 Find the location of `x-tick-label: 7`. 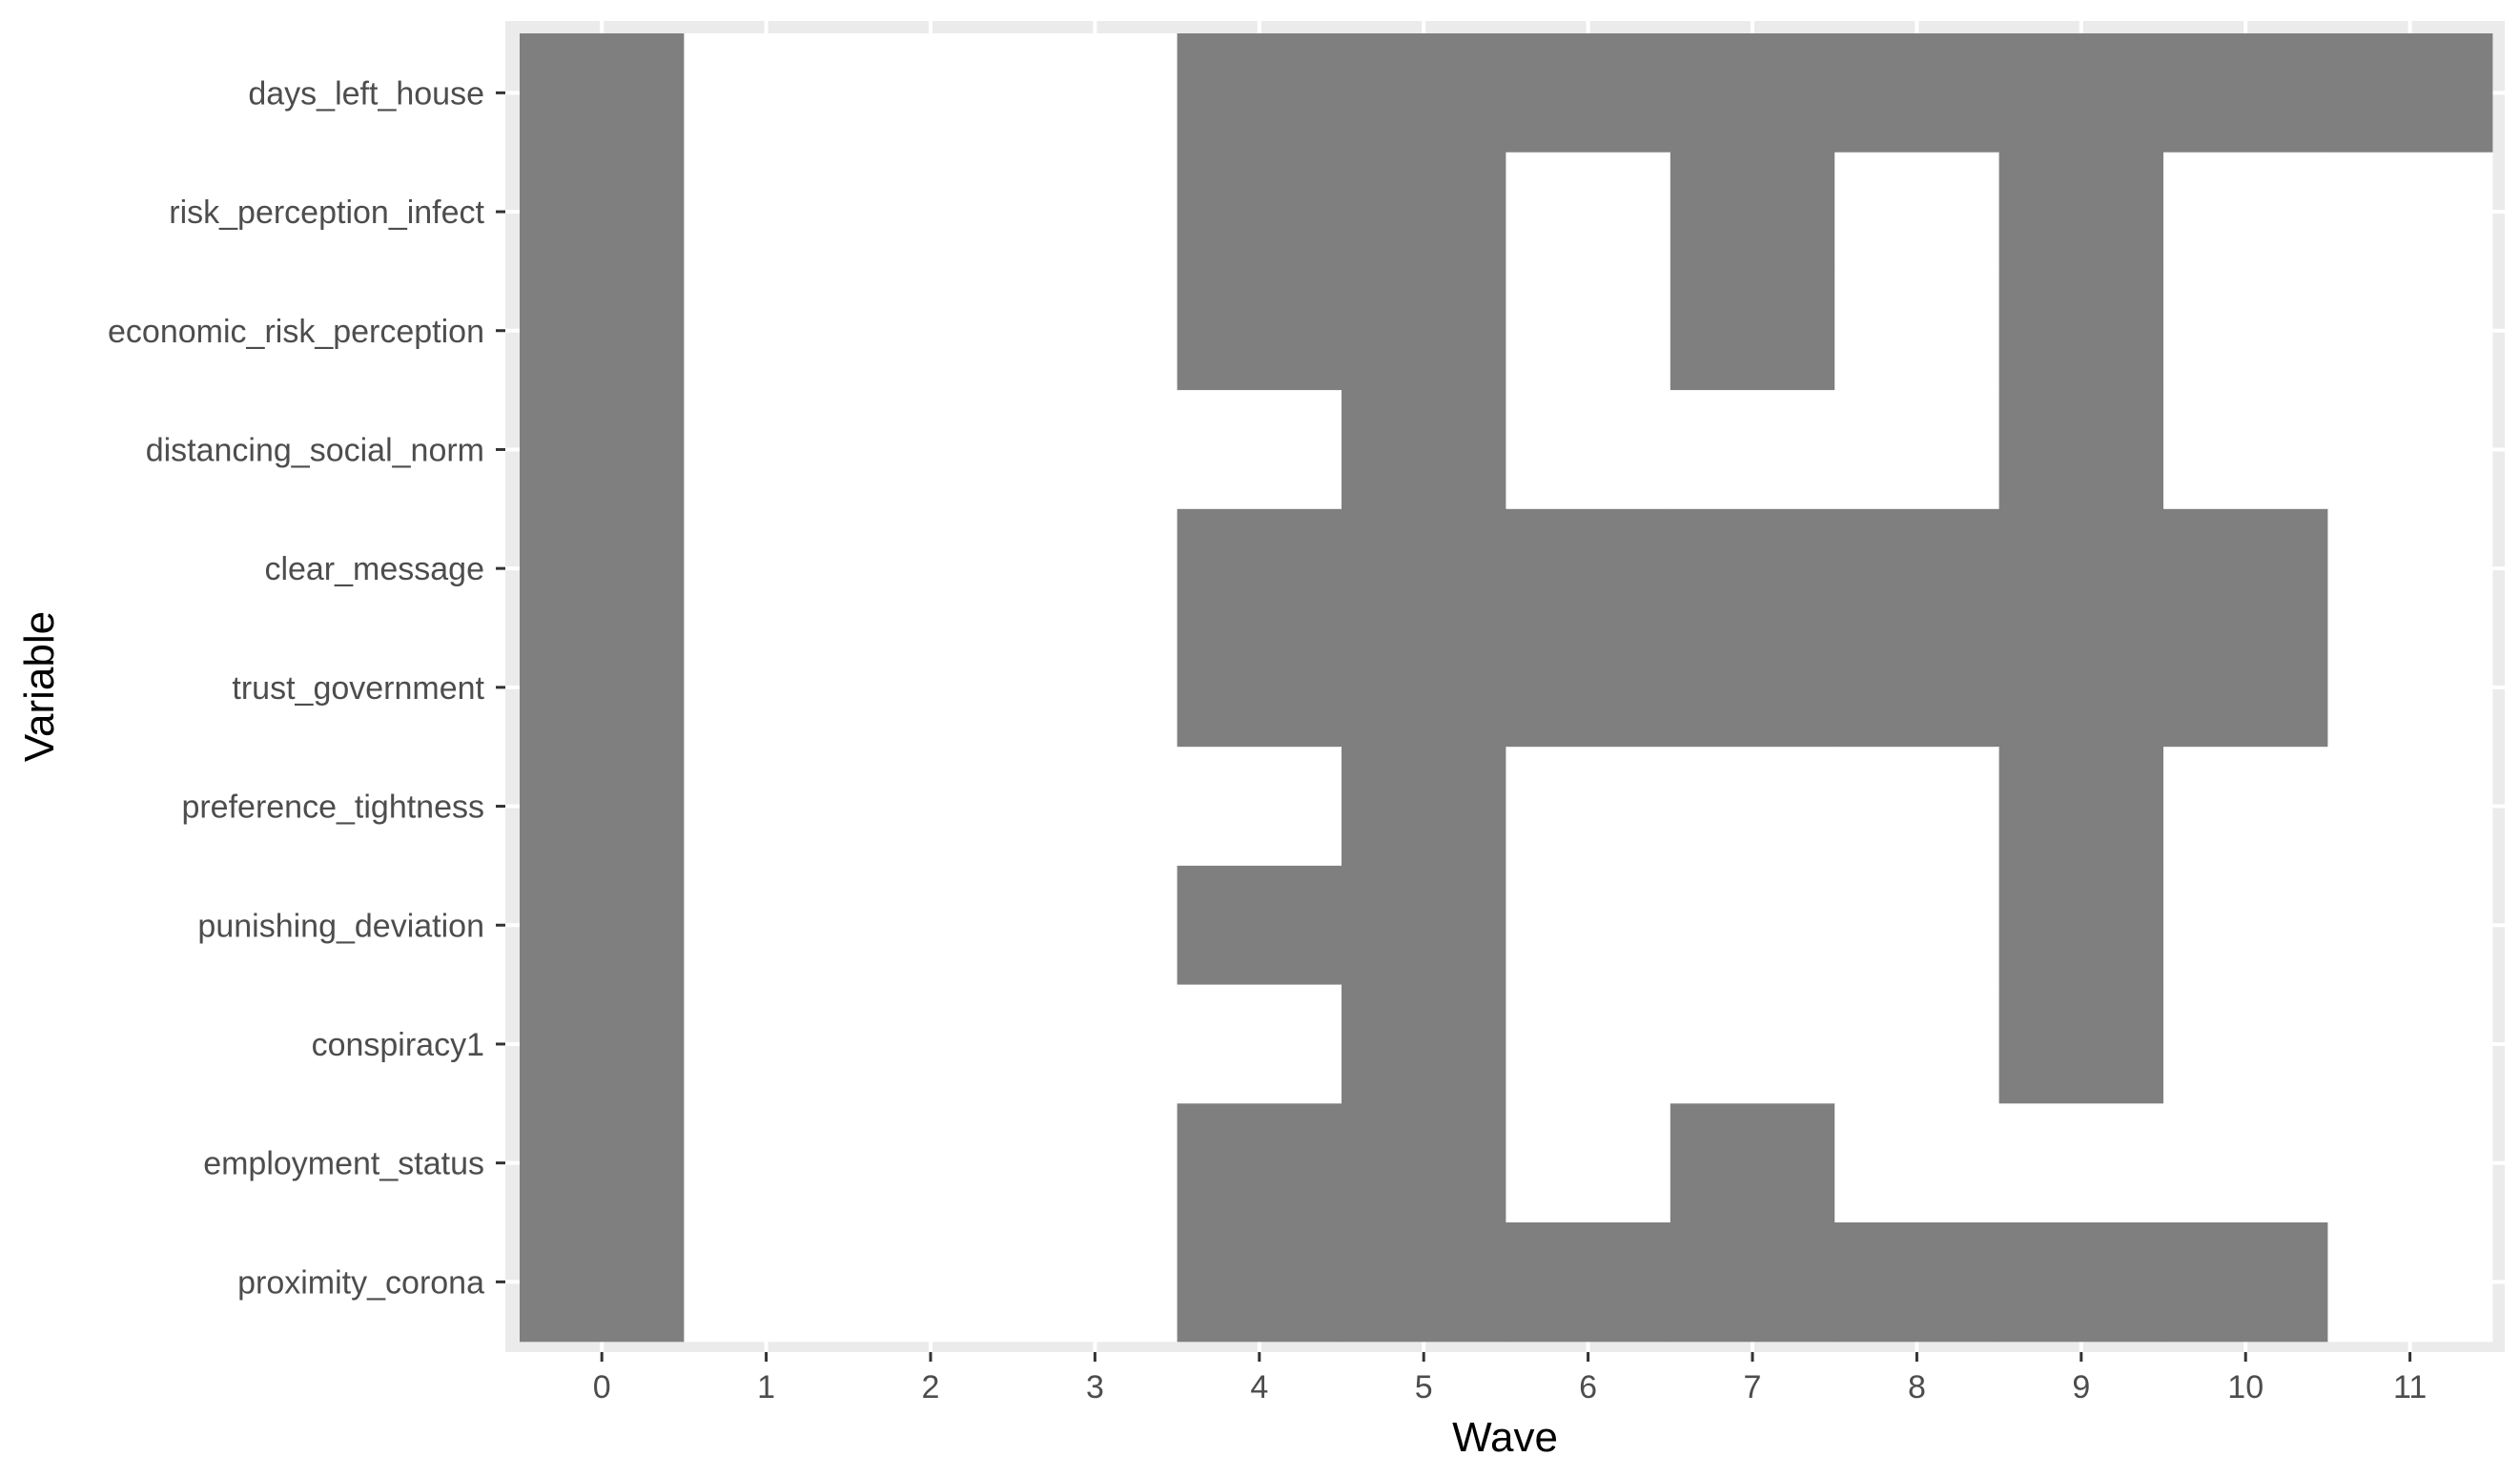

x-tick-label: 7 is located at coordinates (1753, 1387).